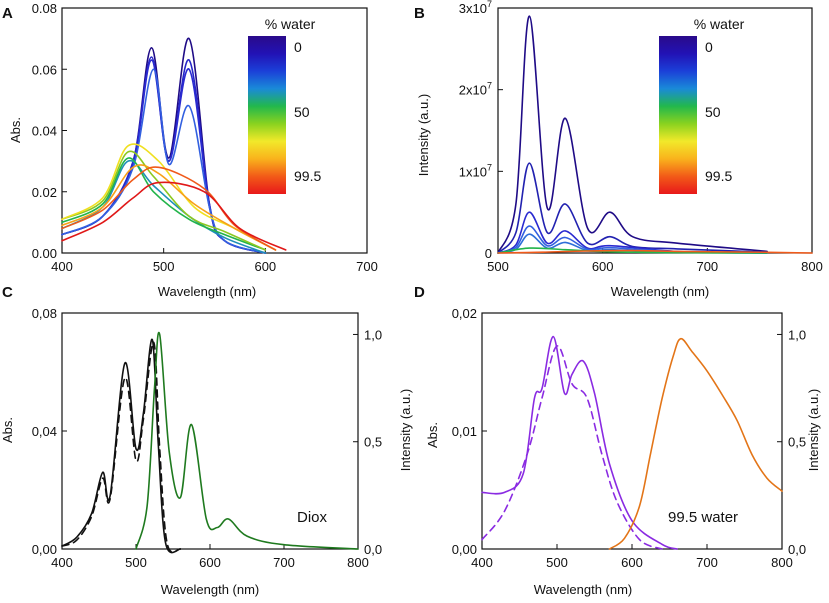  Describe the element at coordinates (367, 266) in the screenshot. I see `panel-a-xtick-label: 700` at that location.